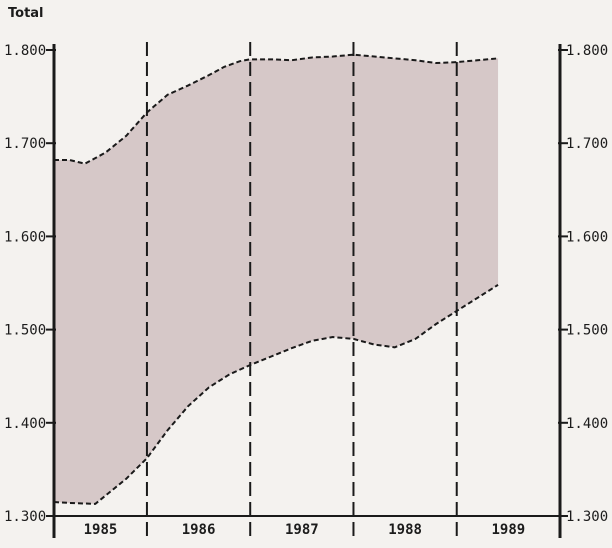 Image resolution: width=612 pixels, height=548 pixels. What do you see at coordinates (587, 424) in the screenshot?
I see `y-tick-label-right: 1.400` at bounding box center [587, 424].